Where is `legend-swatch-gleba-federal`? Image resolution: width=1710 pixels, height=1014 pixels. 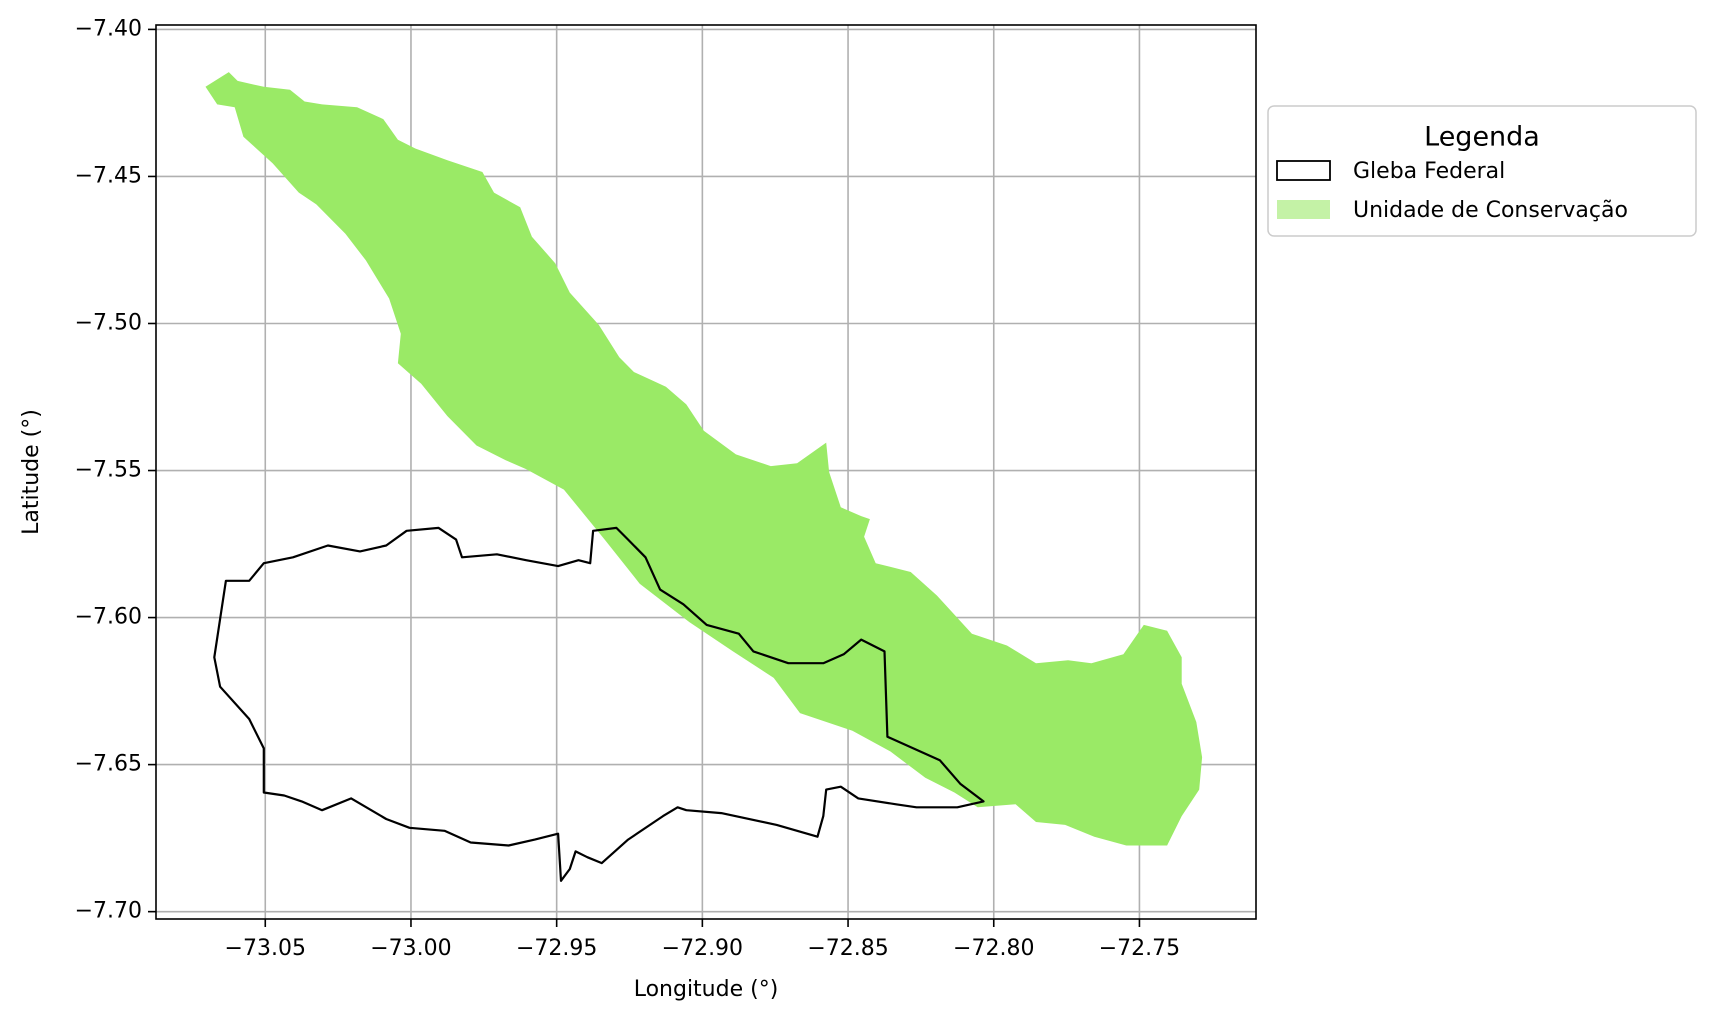 legend-swatch-gleba-federal is located at coordinates (1303, 170).